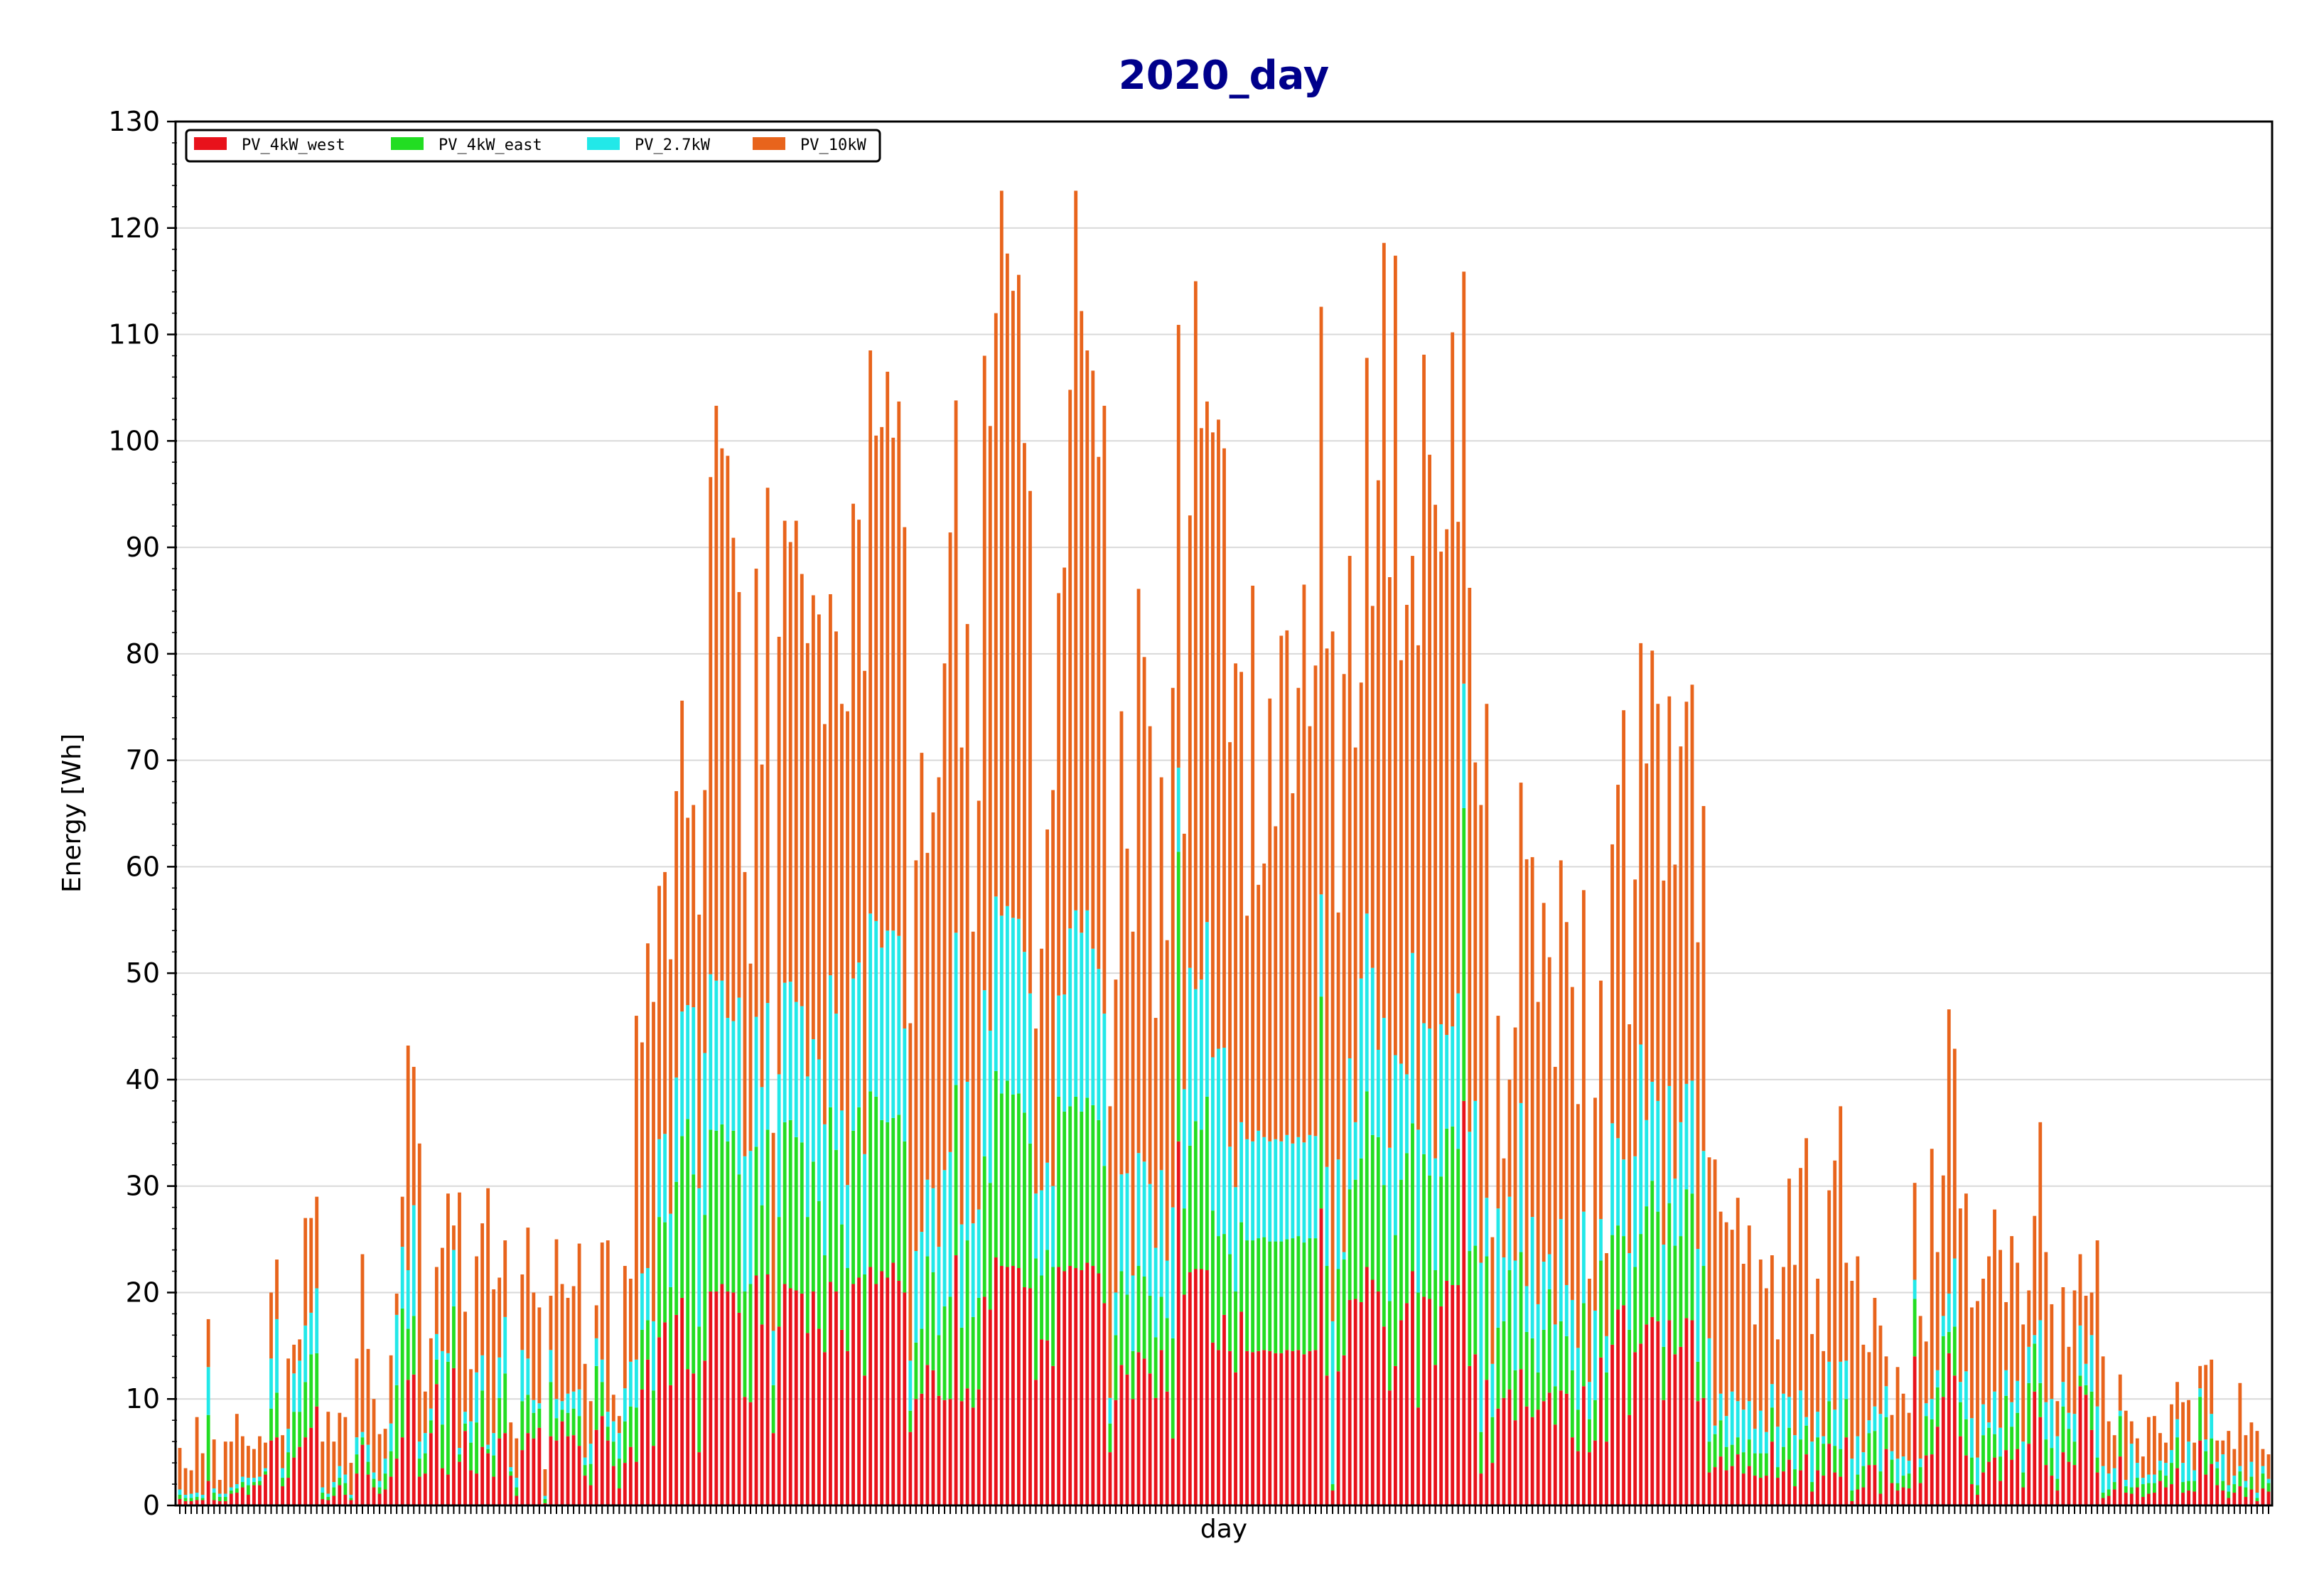 The width and height of the screenshot is (2324, 1595). Describe the element at coordinates (72, 813) in the screenshot. I see `y-axis-label: Energy [Wh]` at that location.